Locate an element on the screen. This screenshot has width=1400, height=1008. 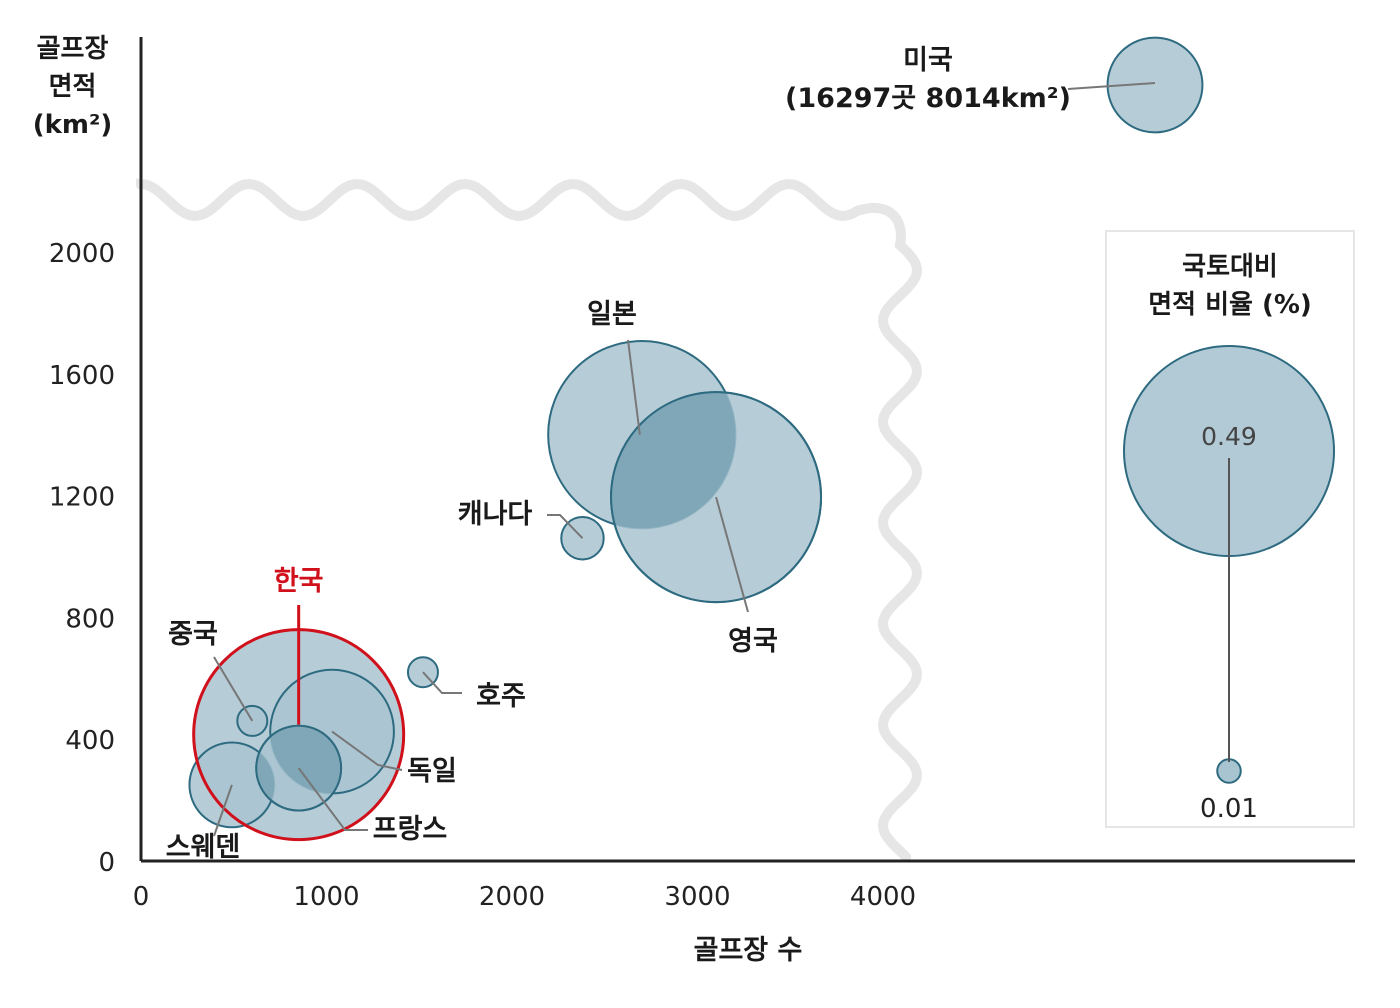
y-axis-label-line3: (km²) is located at coordinates (72, 125).